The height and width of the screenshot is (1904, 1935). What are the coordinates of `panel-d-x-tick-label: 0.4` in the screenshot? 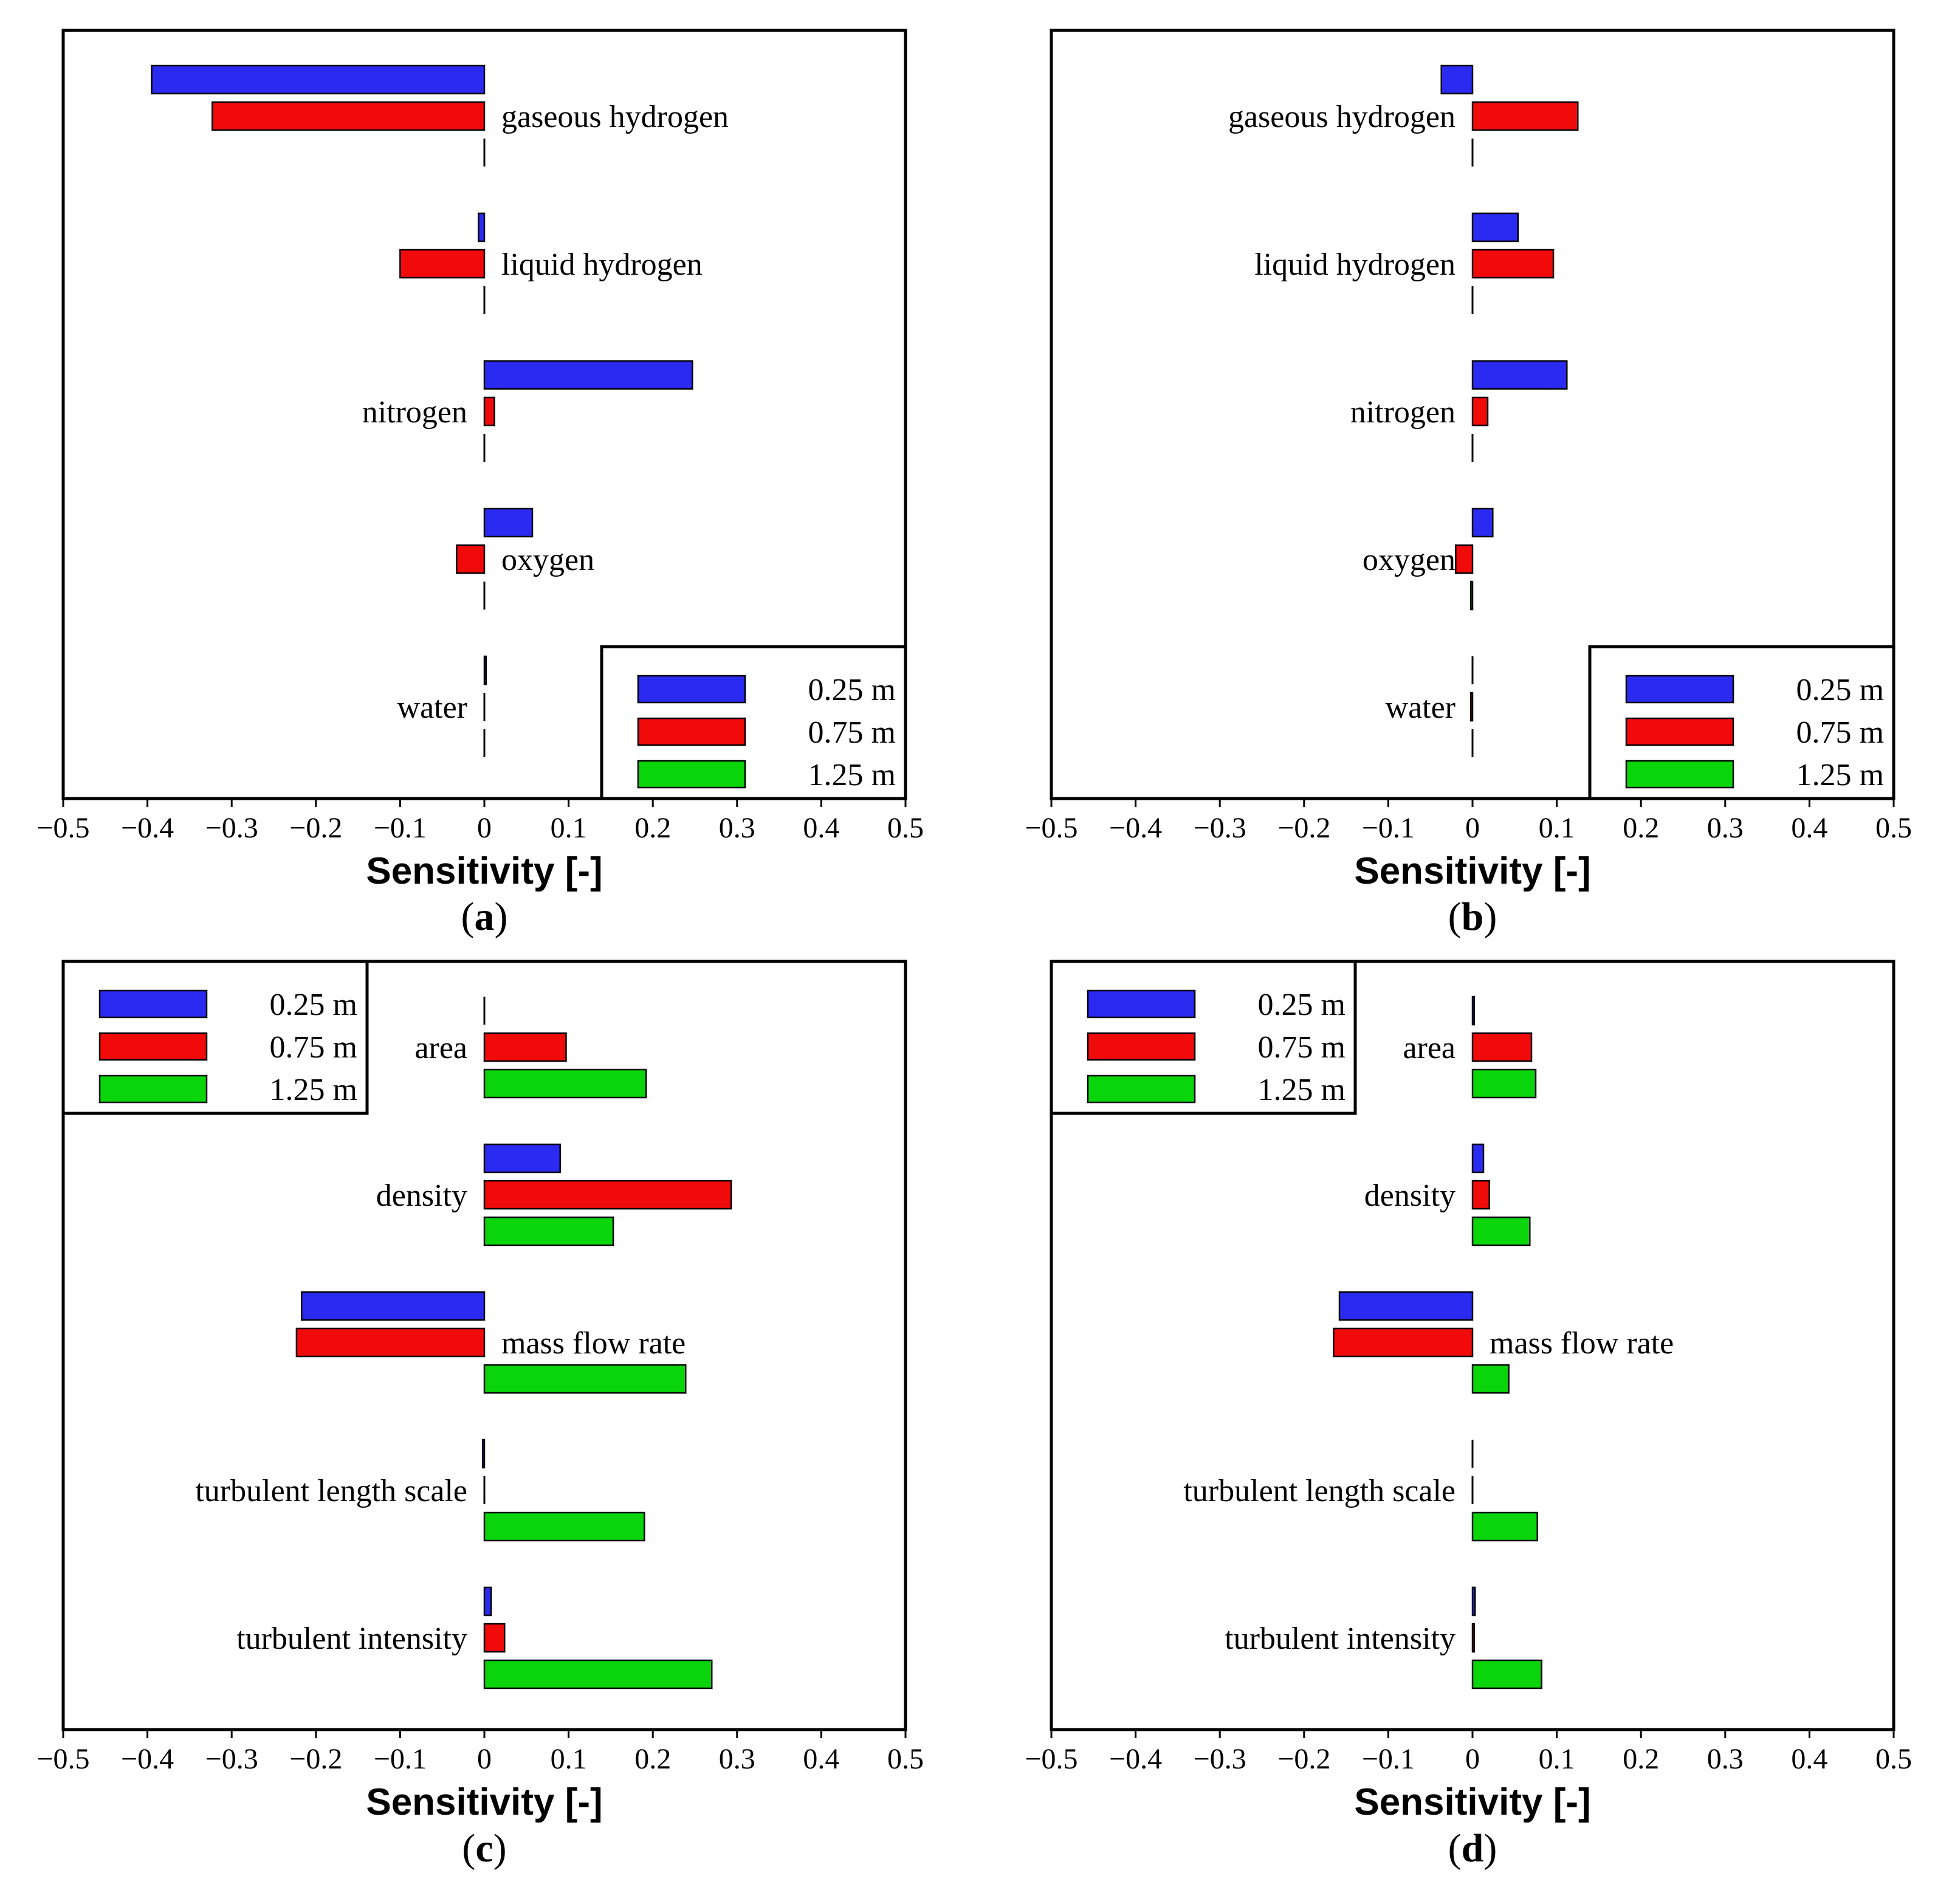 It's located at (1809, 1759).